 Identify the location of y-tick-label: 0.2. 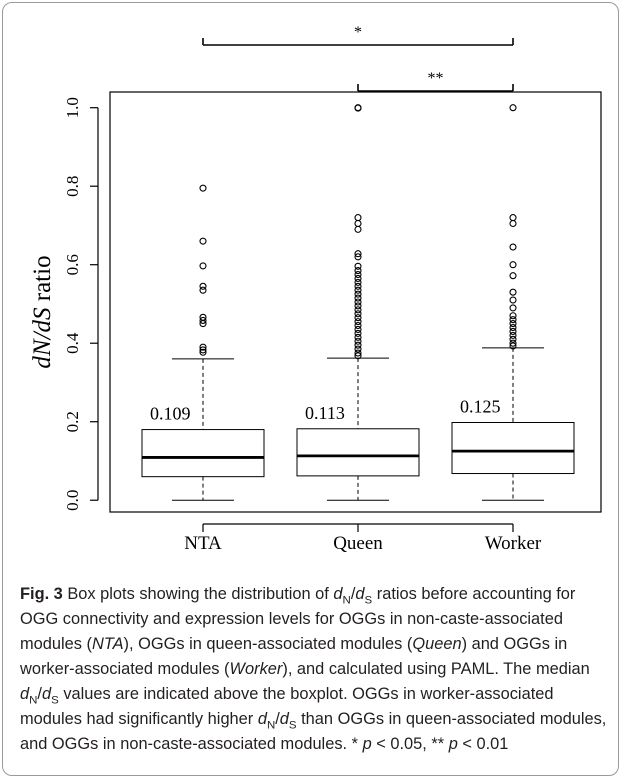
(72, 421).